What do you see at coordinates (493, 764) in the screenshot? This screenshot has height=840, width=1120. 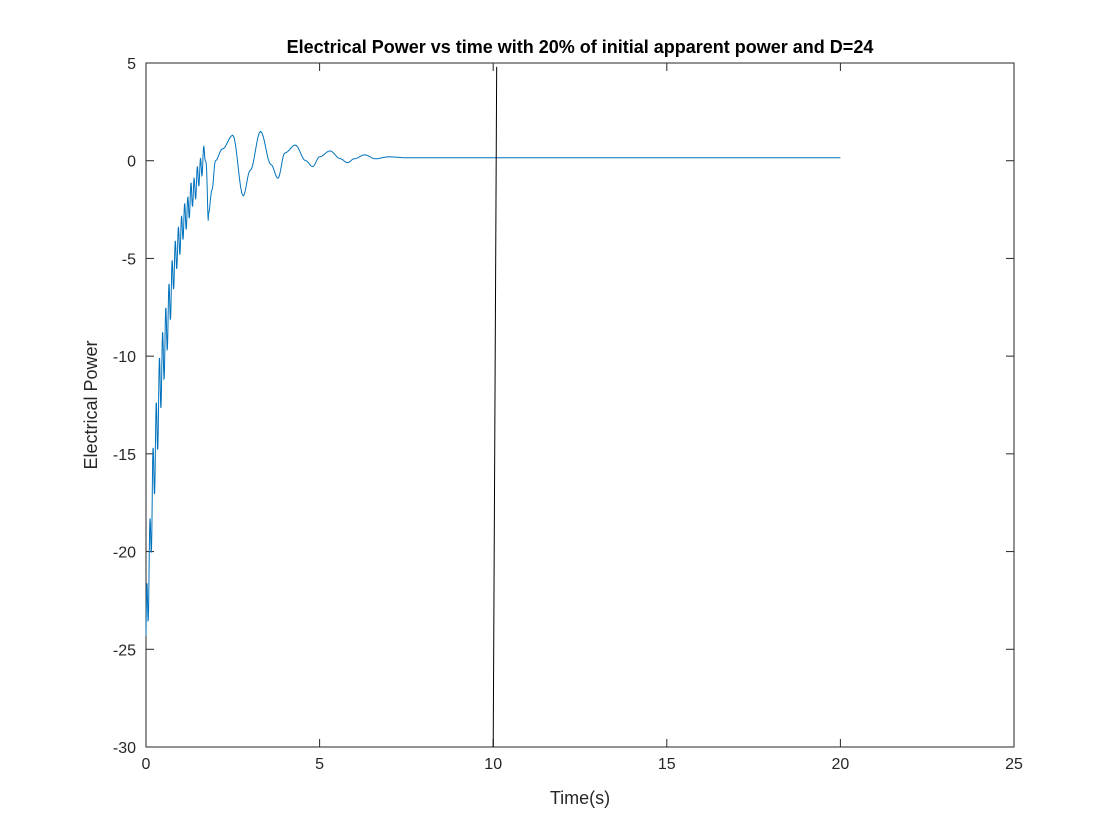 I see `x-tick-label: 10` at bounding box center [493, 764].